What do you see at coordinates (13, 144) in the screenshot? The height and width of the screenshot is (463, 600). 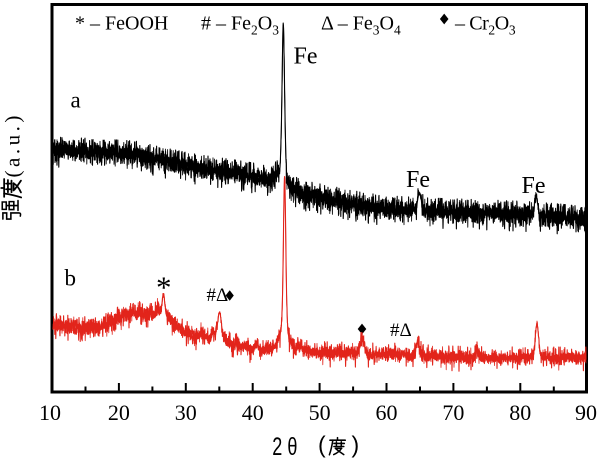 I see `svg-text: (a.u.)` at bounding box center [13, 144].